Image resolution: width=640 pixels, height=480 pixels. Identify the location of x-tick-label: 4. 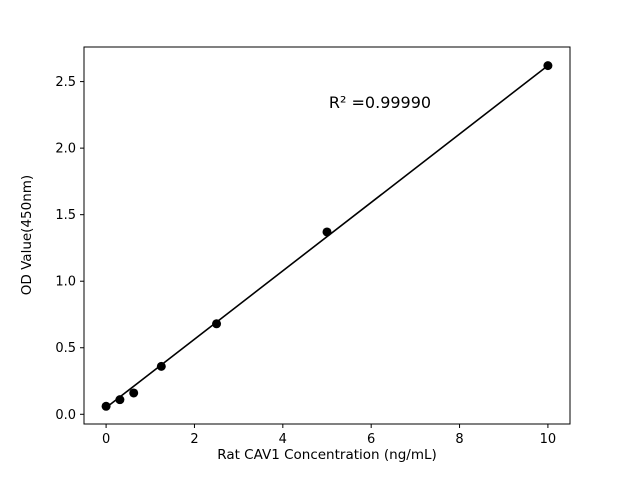
(283, 439).